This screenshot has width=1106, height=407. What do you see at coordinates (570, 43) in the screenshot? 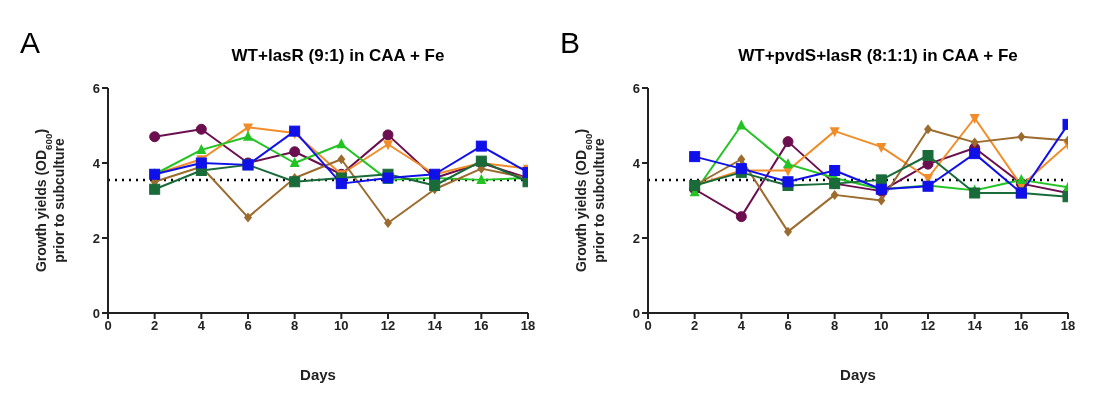
I see `text: B` at bounding box center [570, 43].